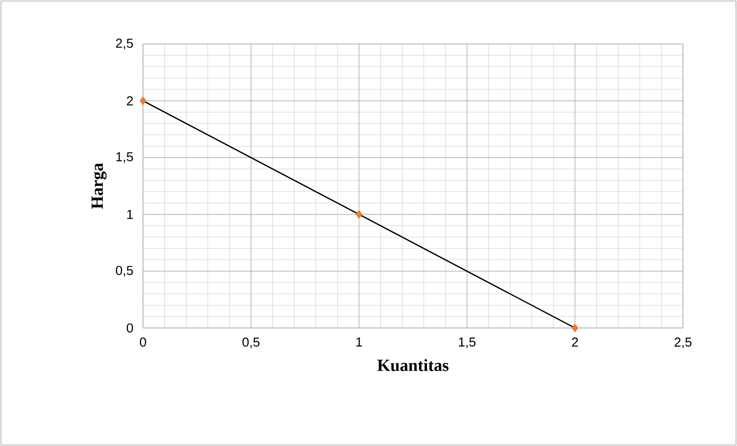 The width and height of the screenshot is (737, 446). What do you see at coordinates (130, 214) in the screenshot?
I see `y-tick-label: 1` at bounding box center [130, 214].